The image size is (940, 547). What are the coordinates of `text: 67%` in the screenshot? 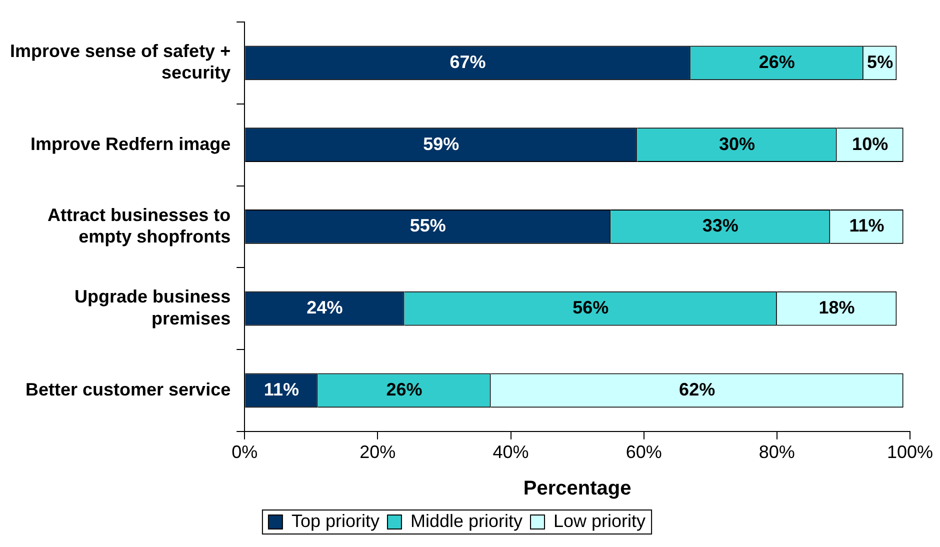 It's located at (468, 62).